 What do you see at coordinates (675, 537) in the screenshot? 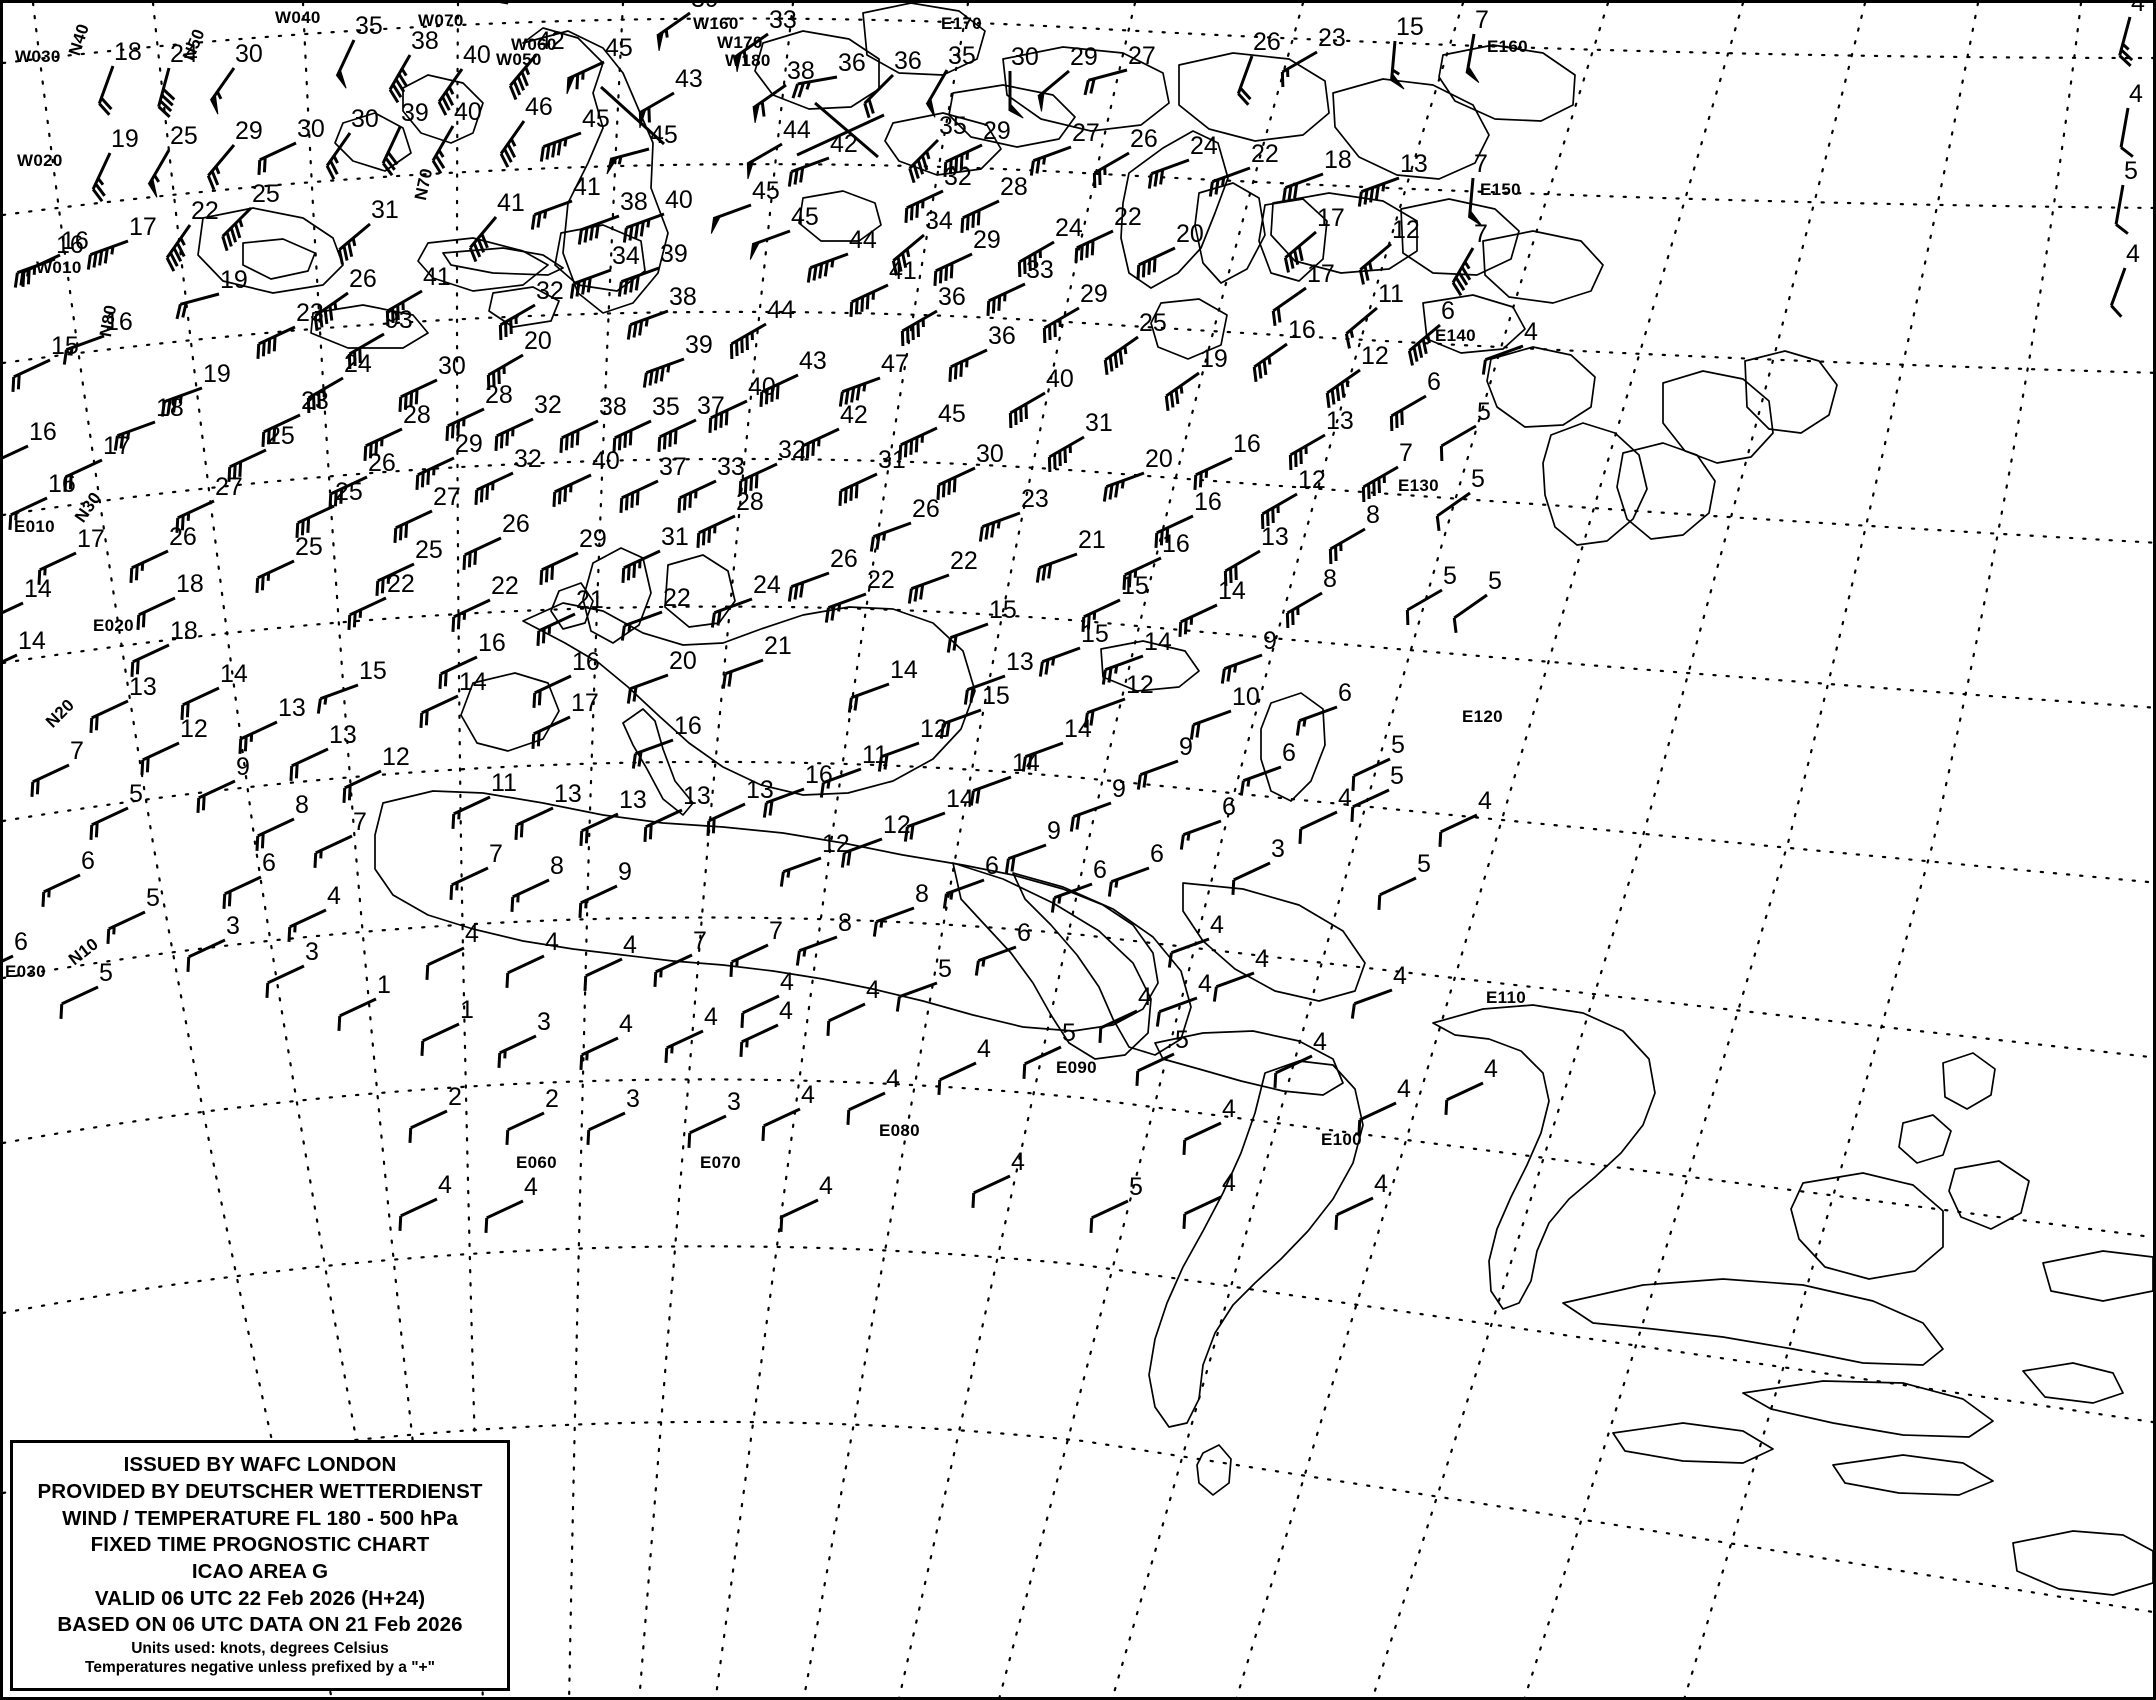
I see `temperature-value: 31` at bounding box center [675, 537].